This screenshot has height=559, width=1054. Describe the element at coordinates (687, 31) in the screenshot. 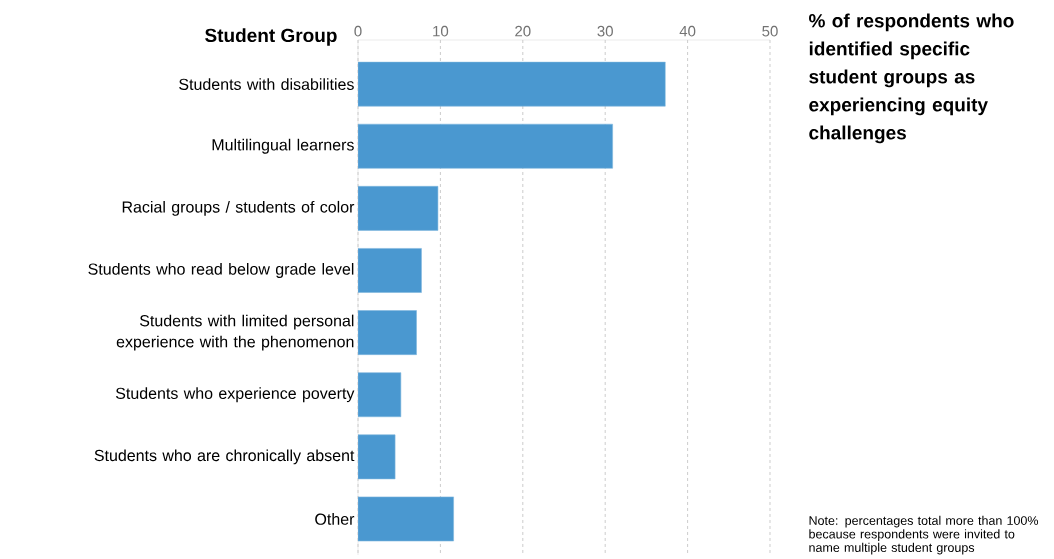

I see `x-tick-label: 40` at that location.